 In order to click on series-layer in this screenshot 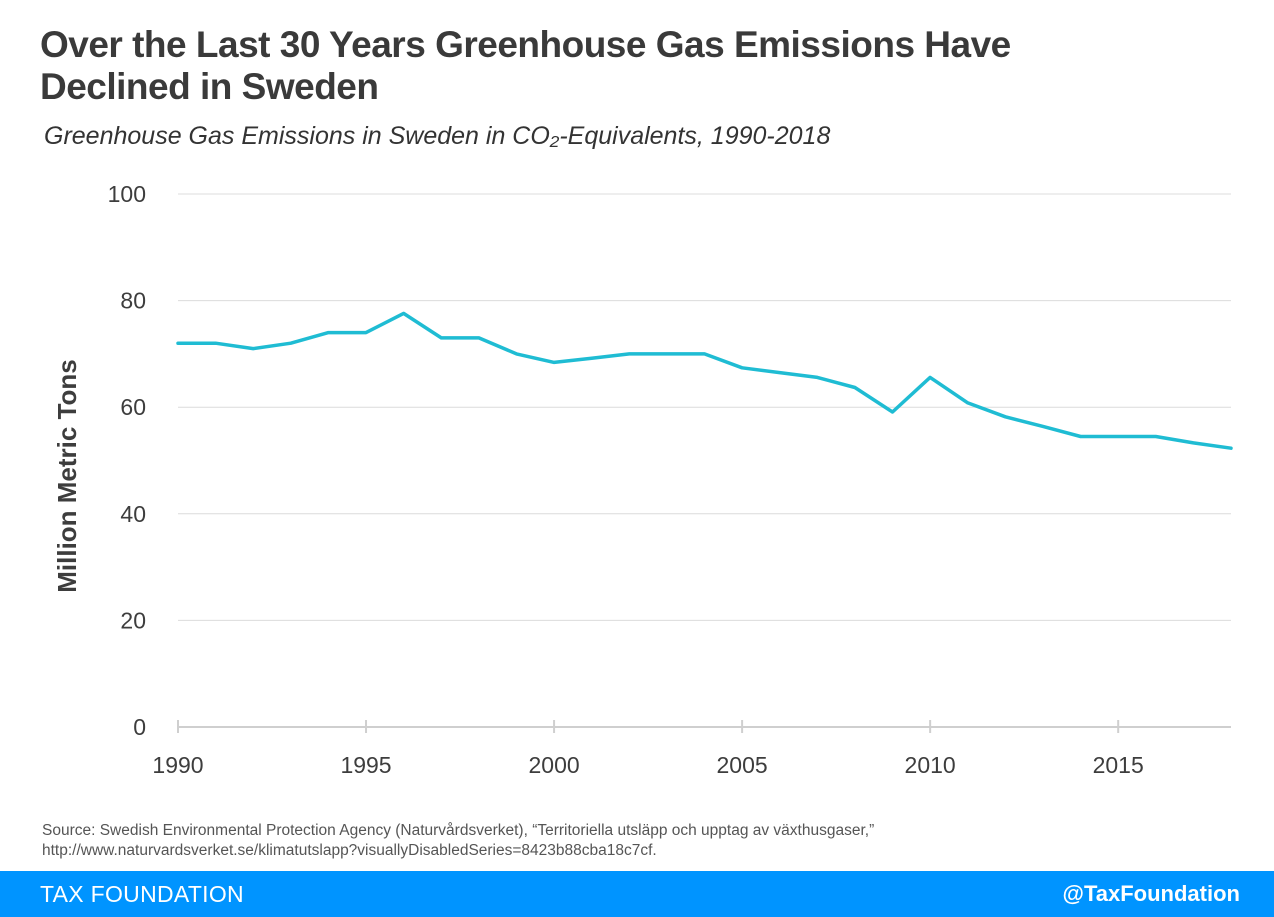, I will do `click(704, 380)`.